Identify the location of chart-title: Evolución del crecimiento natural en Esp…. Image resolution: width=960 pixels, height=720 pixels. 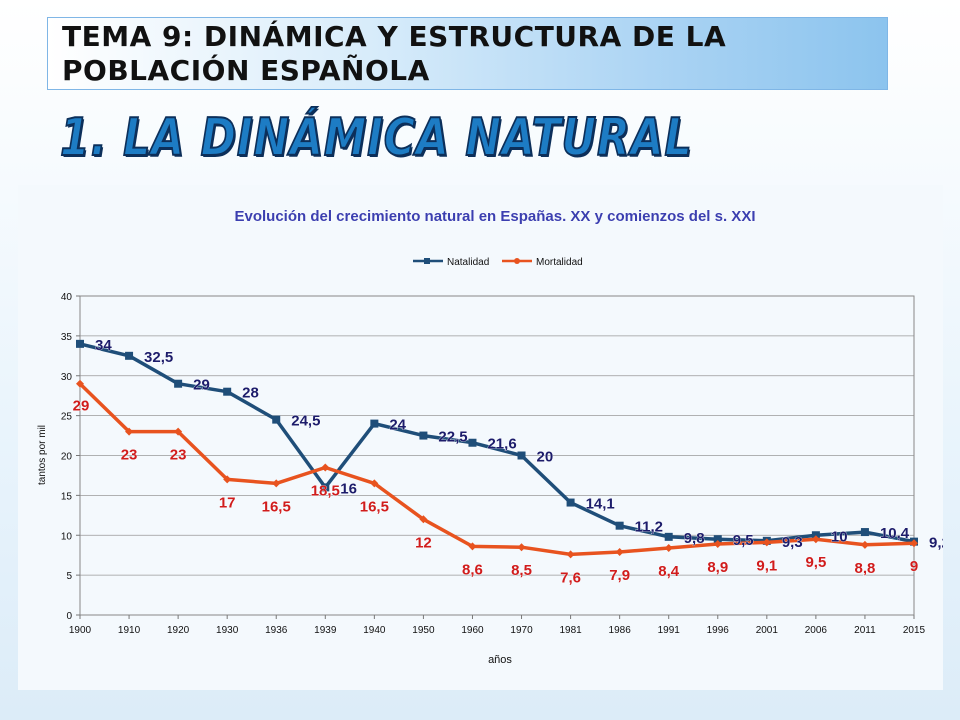
(494, 216).